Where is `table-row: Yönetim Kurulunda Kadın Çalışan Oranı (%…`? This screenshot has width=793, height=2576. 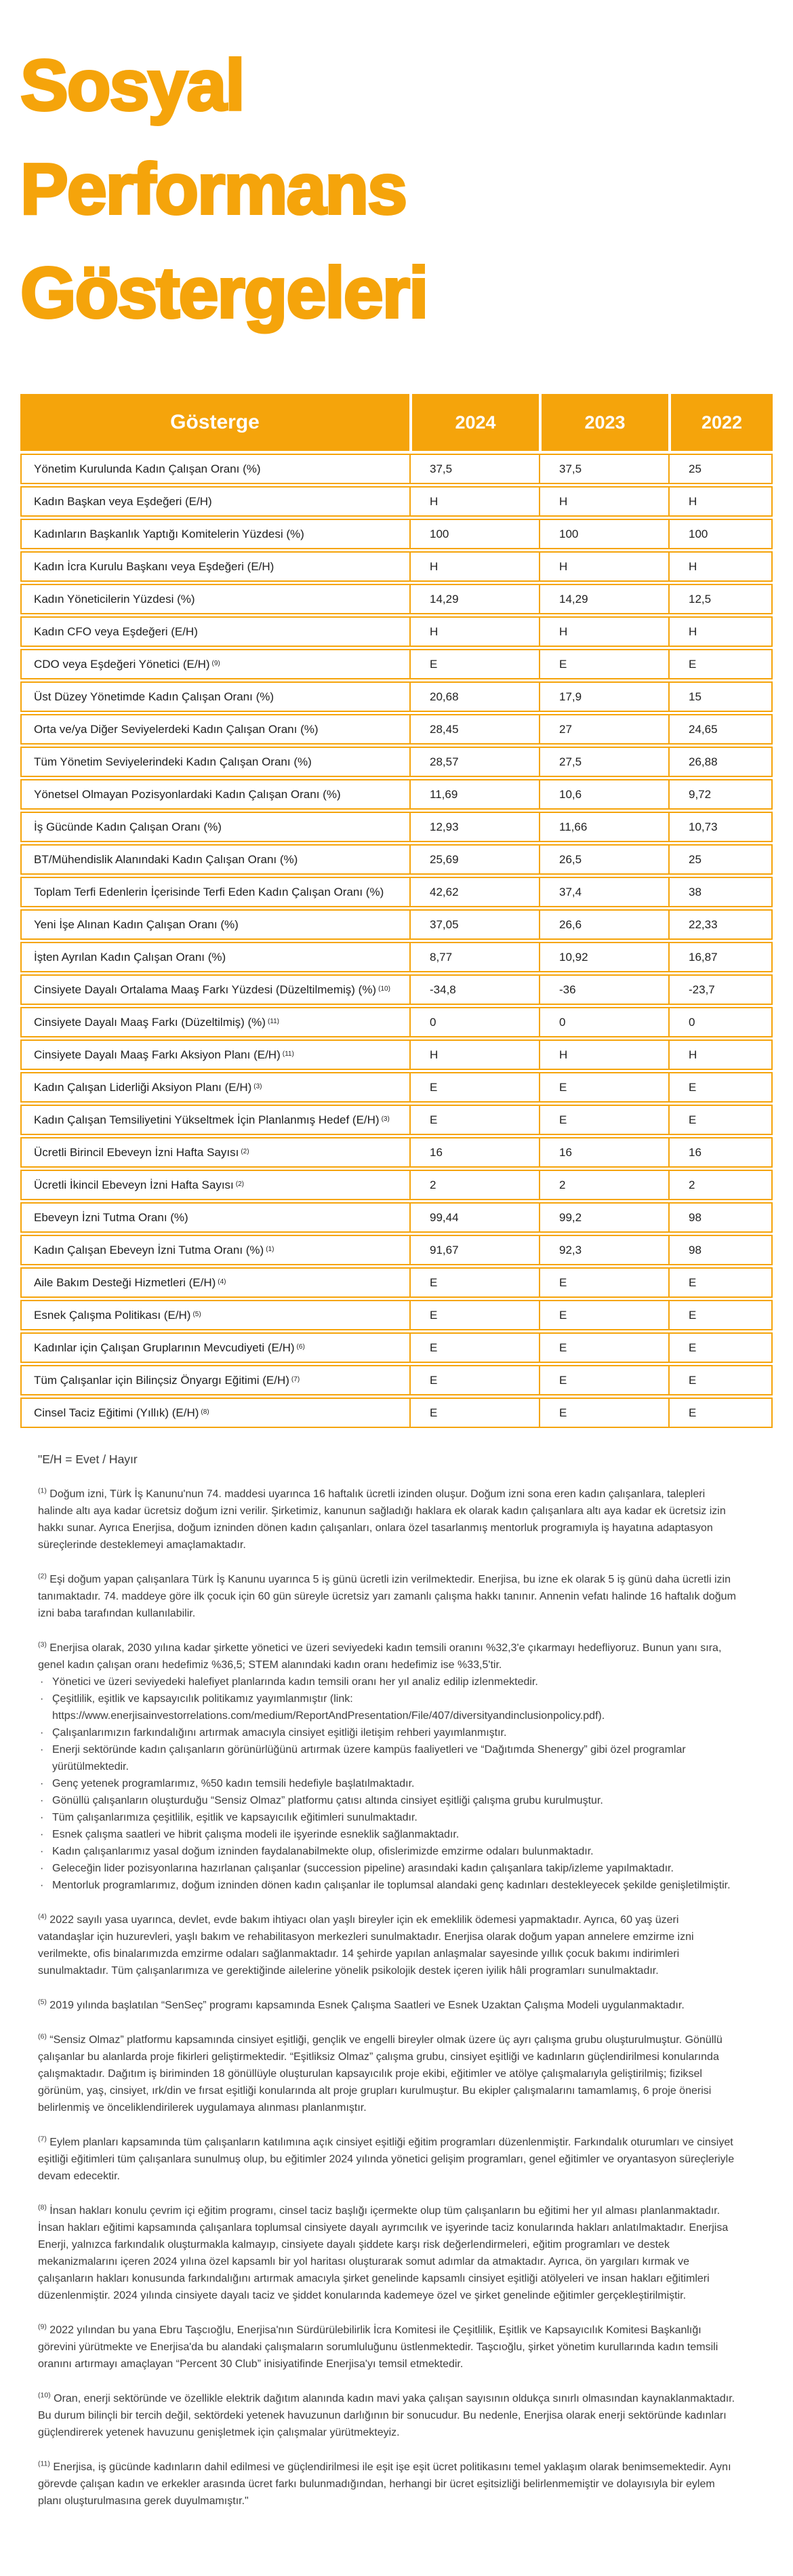 table-row: Yönetim Kurulunda Kadın Çalışan Oranı (%… is located at coordinates (396, 469).